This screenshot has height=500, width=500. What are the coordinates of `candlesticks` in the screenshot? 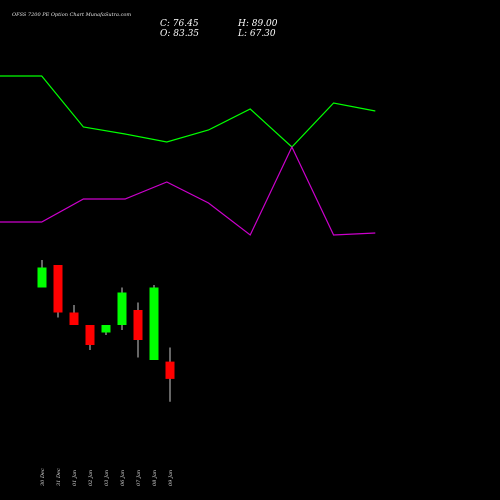 It's located at (106, 331).